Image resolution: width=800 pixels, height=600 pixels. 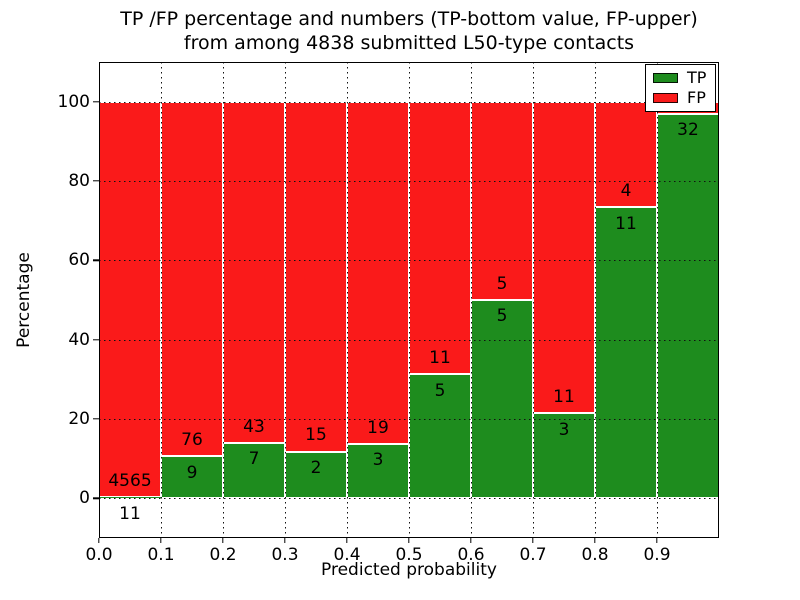 I want to click on bar-fp-count-label: 5, so click(x=502, y=283).